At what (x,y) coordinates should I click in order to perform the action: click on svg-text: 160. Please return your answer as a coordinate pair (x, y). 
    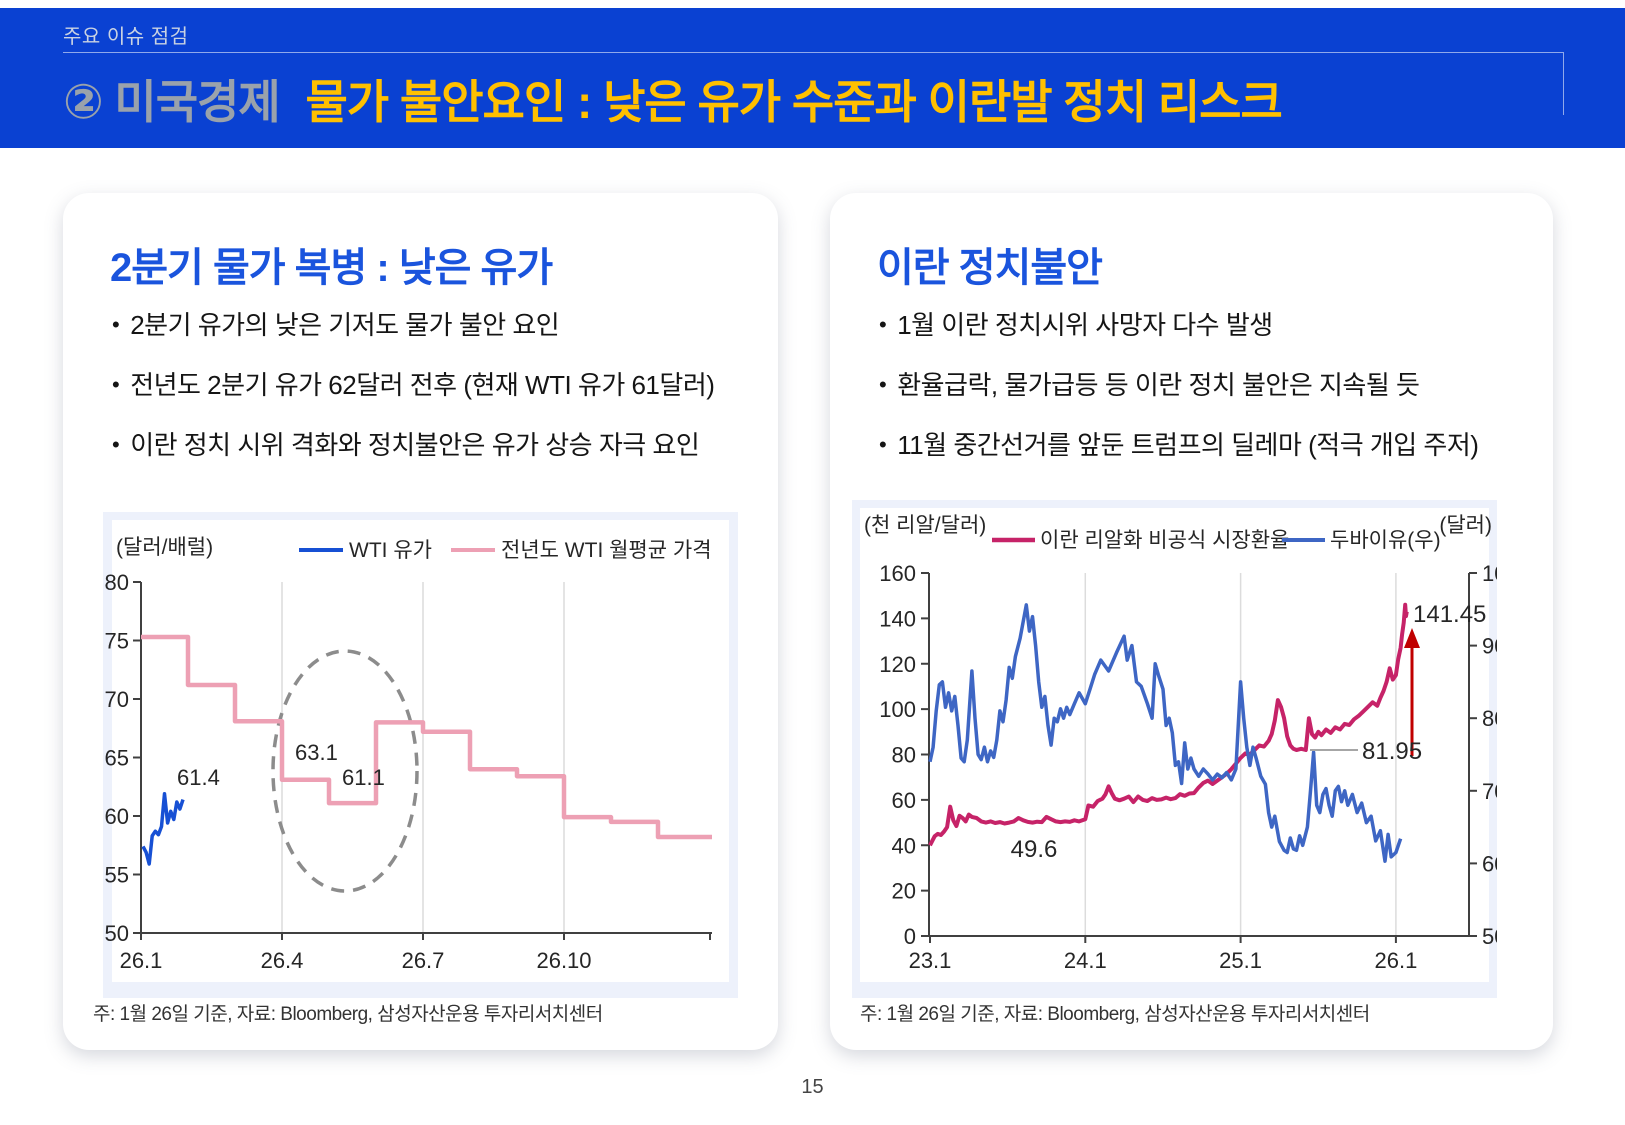
    Looking at the image, I should click on (897, 573).